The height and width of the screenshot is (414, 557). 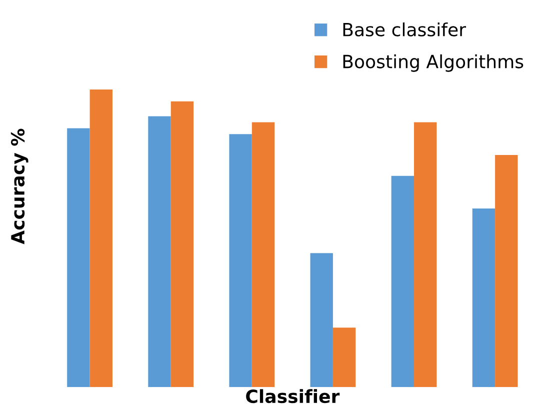 I want to click on legend-label: Boosting Algorithms, so click(x=433, y=63).